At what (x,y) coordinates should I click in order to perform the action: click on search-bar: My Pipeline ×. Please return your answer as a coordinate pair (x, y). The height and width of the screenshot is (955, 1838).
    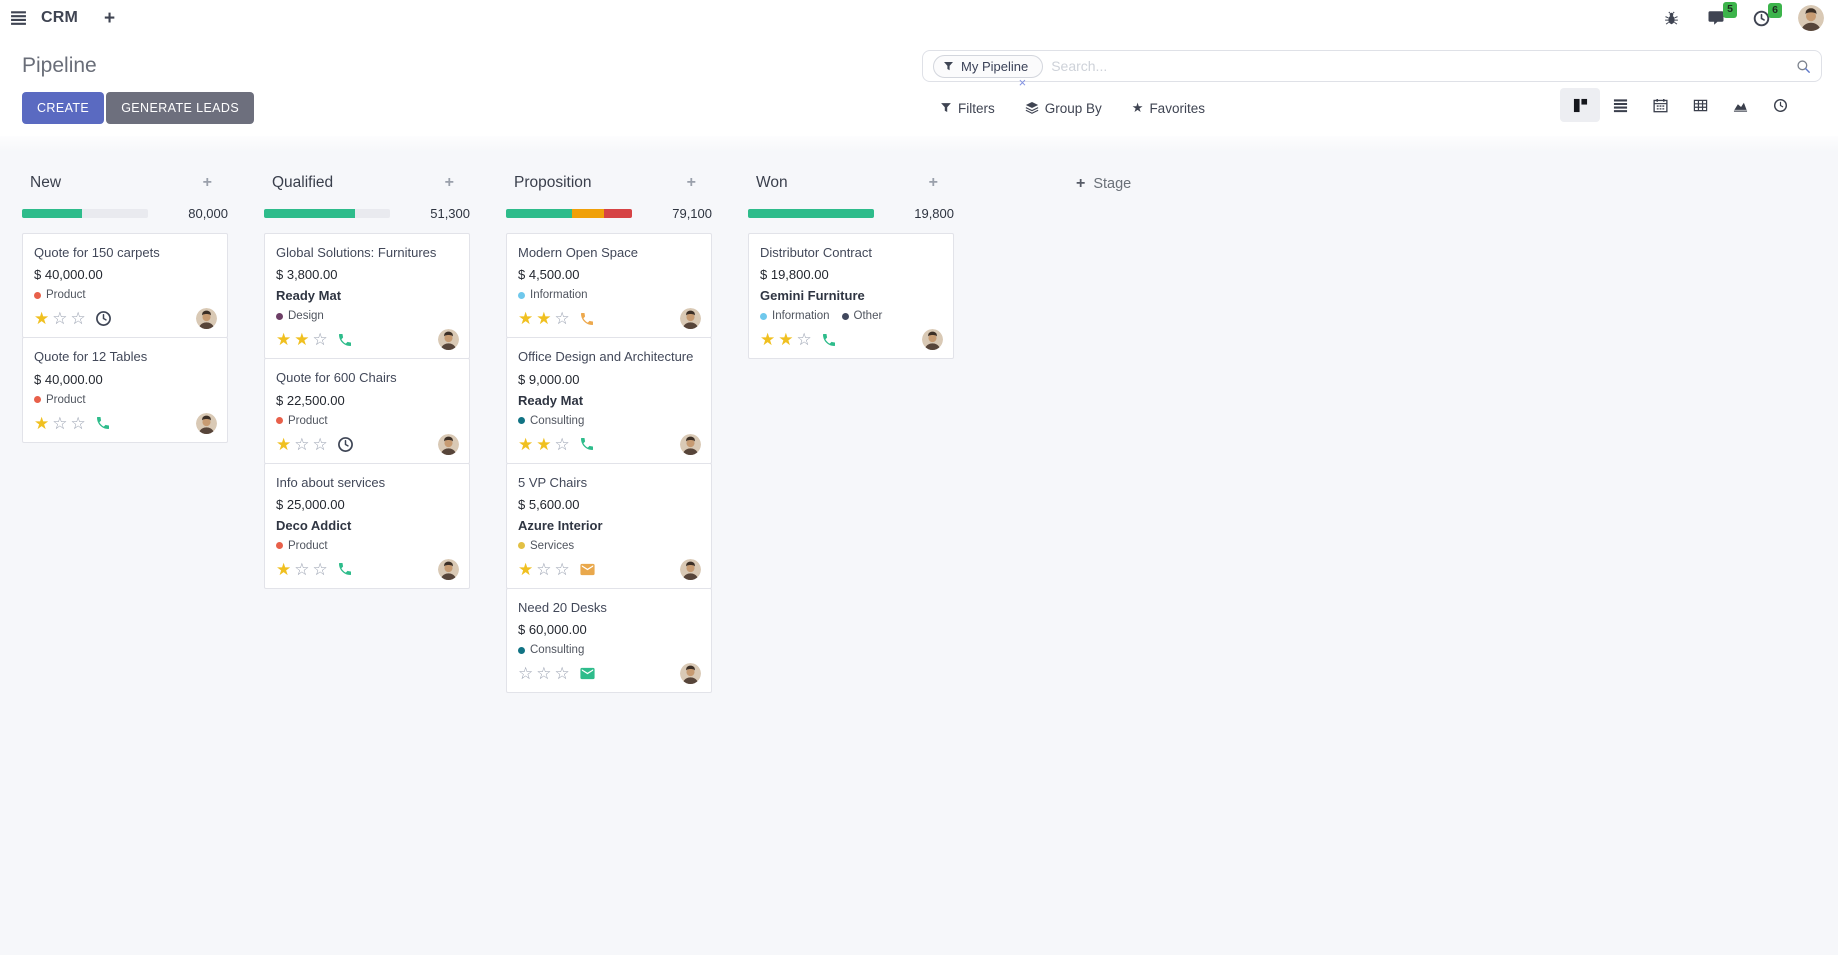
    Looking at the image, I should click on (1372, 69).